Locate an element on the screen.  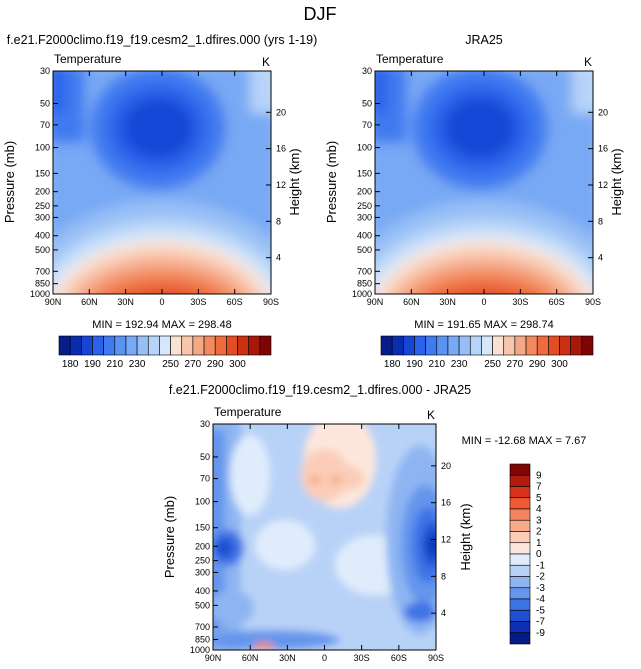
panel-reference-ylabel-right: Height (km) is located at coordinates (616, 181).